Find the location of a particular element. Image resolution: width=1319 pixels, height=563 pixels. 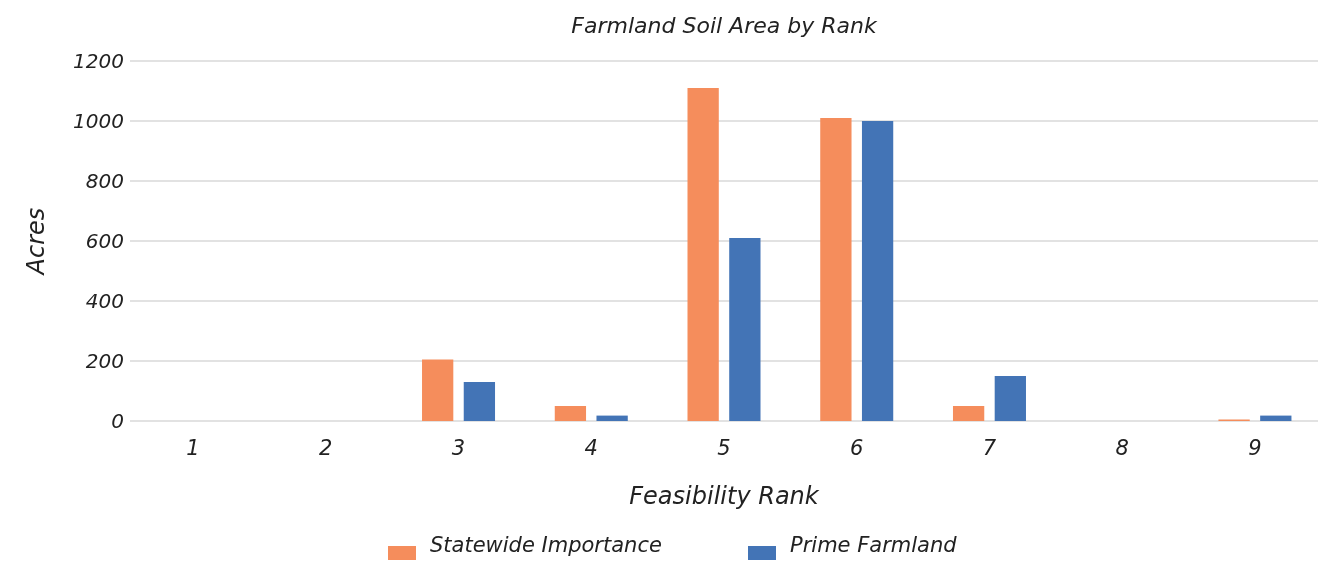

x-tick-label: 9 is located at coordinates (1255, 448).